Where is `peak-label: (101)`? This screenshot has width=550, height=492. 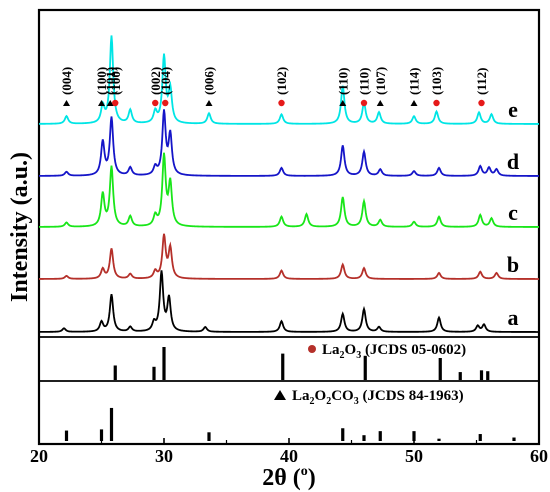 peak-label: (101) is located at coordinates (110, 81).